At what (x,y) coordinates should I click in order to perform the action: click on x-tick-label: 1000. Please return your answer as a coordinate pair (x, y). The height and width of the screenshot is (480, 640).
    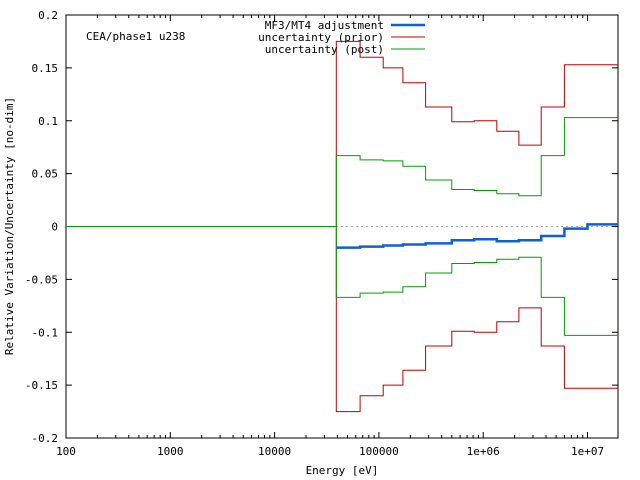
    Looking at the image, I should click on (170, 451).